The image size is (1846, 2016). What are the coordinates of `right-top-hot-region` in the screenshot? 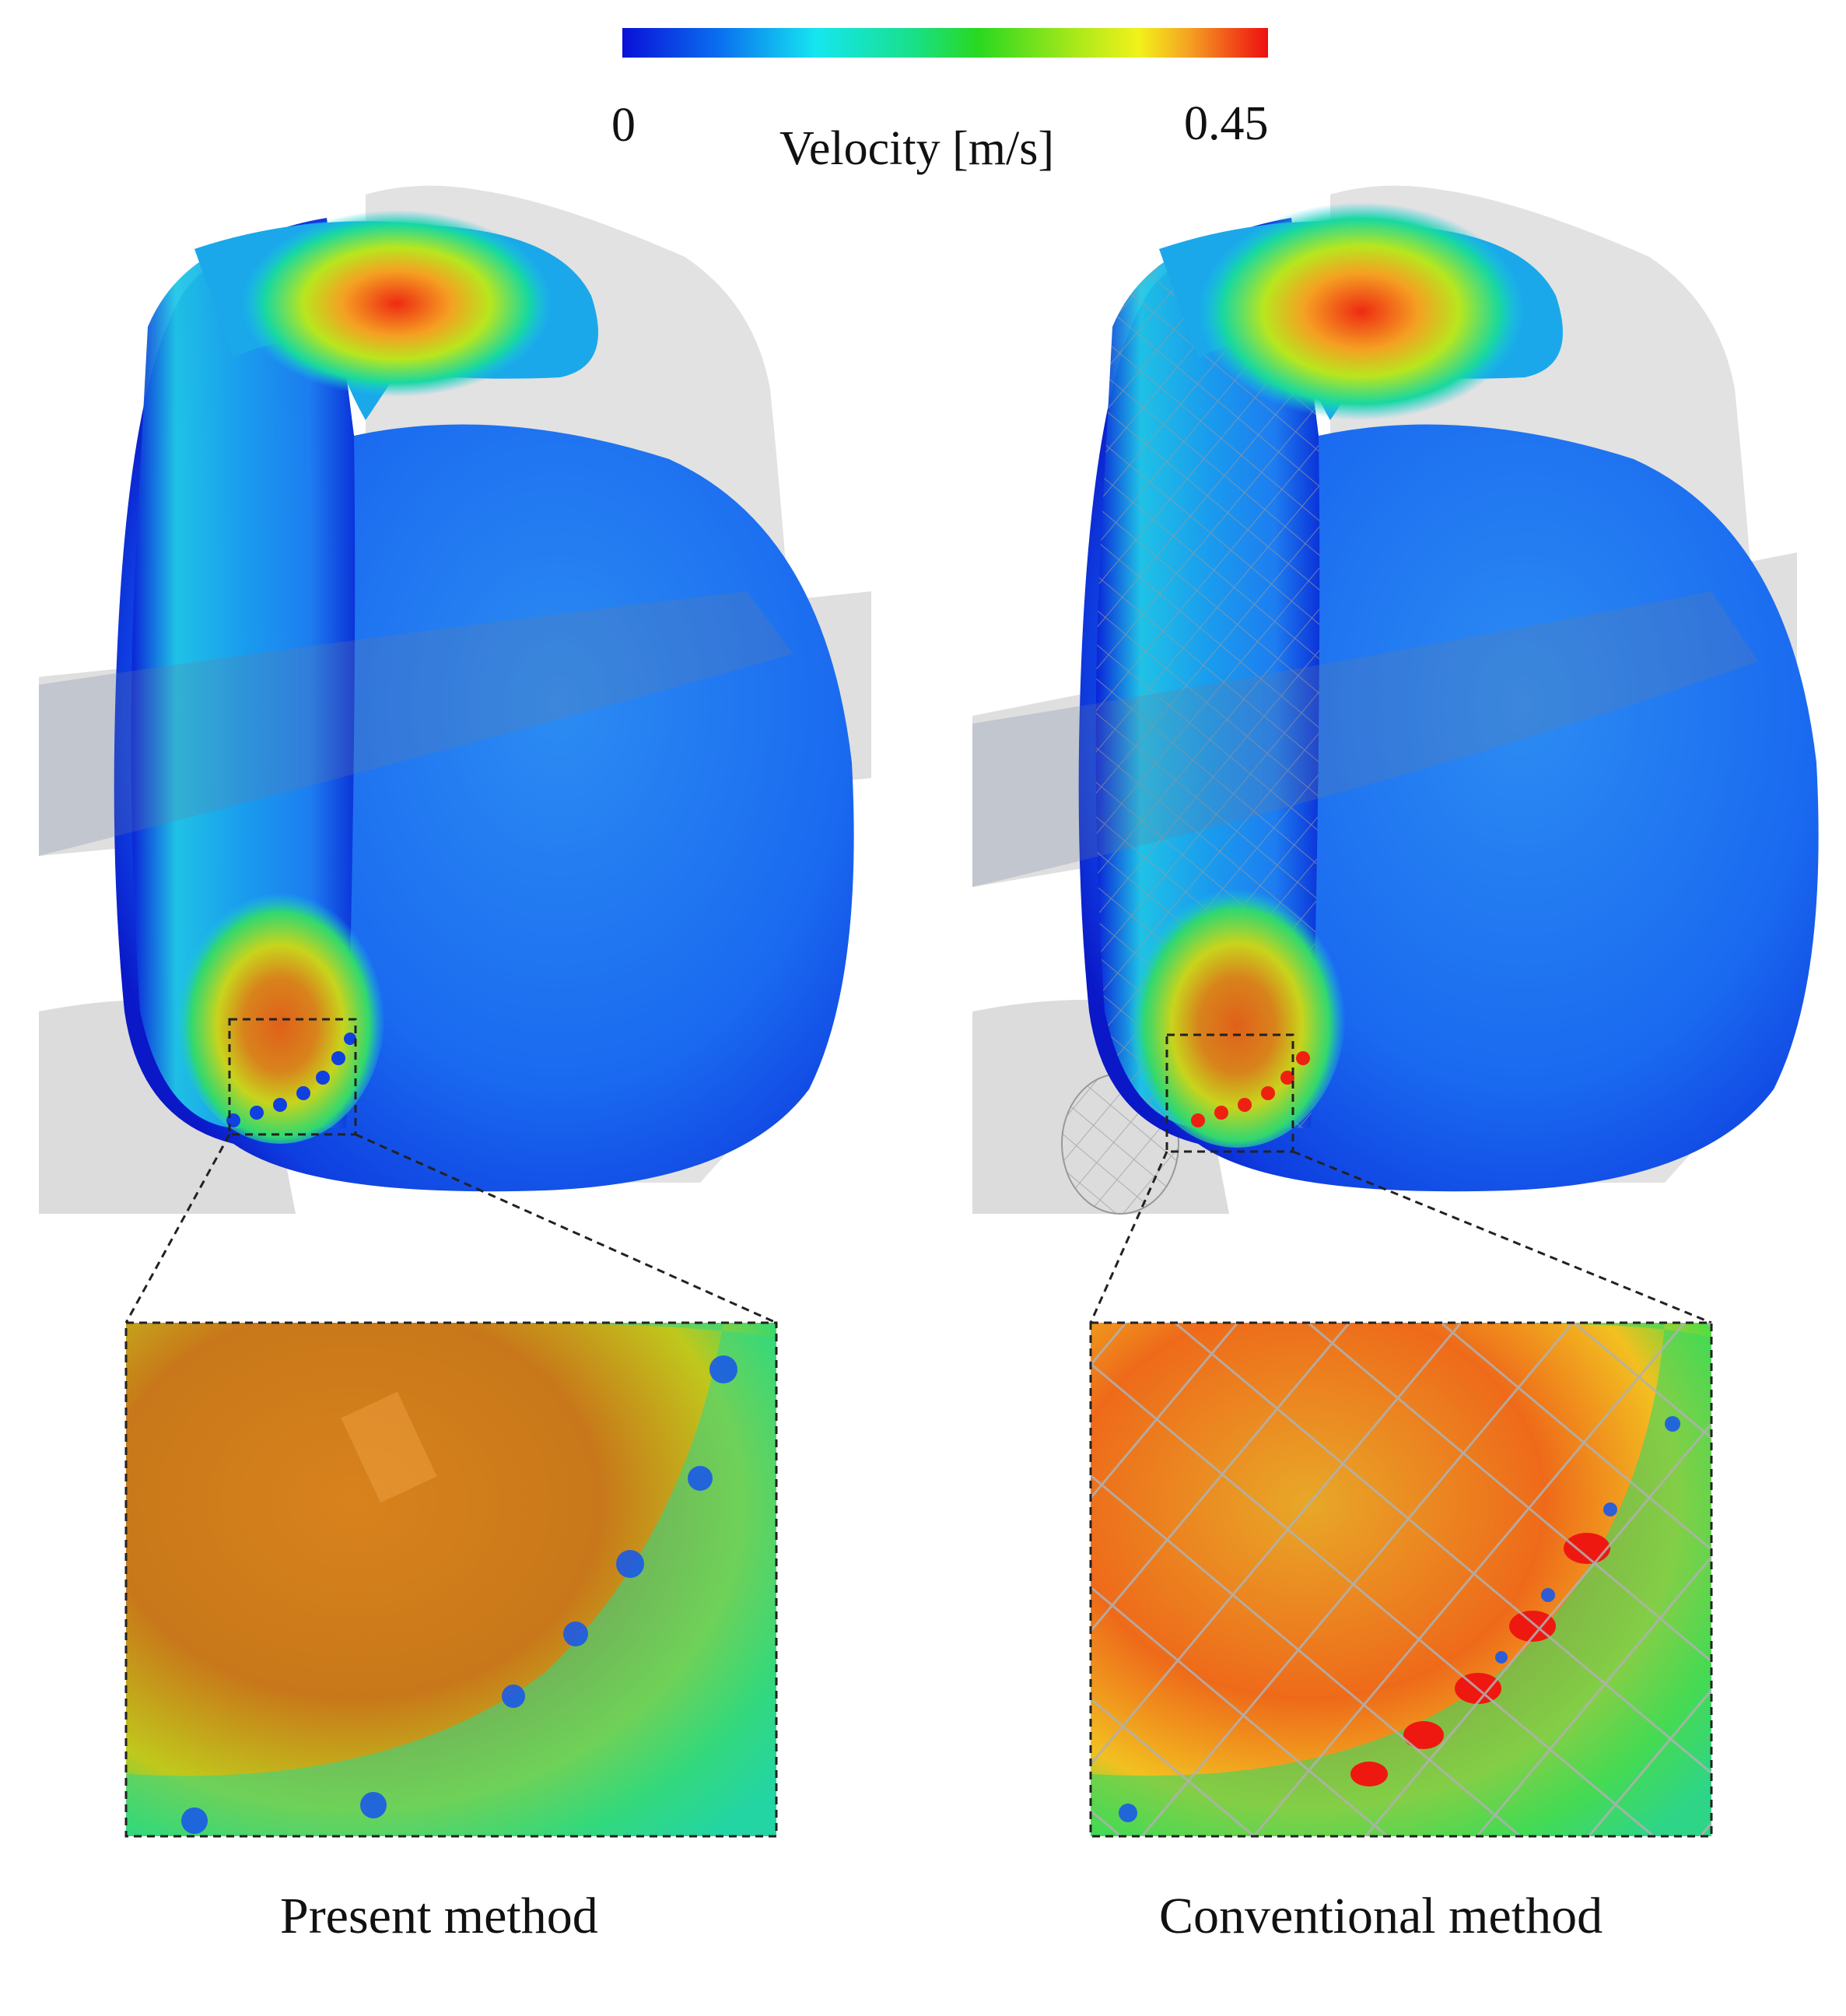 It's located at (1361, 311).